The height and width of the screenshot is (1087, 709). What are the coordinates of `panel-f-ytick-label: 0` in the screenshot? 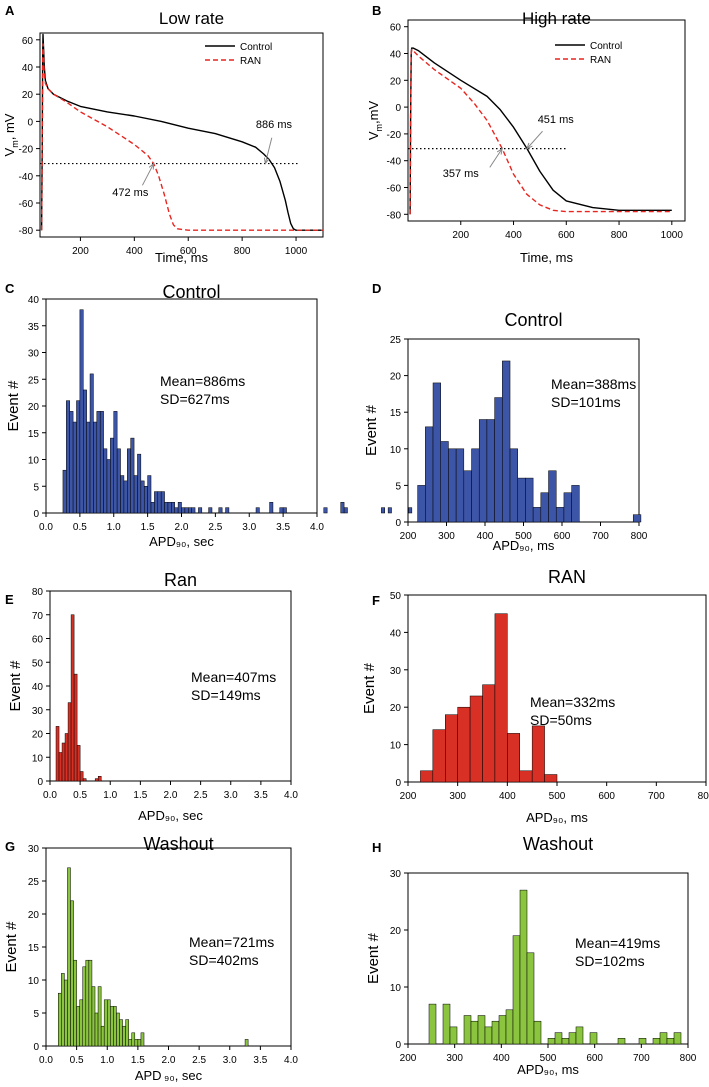 It's located at (398, 783).